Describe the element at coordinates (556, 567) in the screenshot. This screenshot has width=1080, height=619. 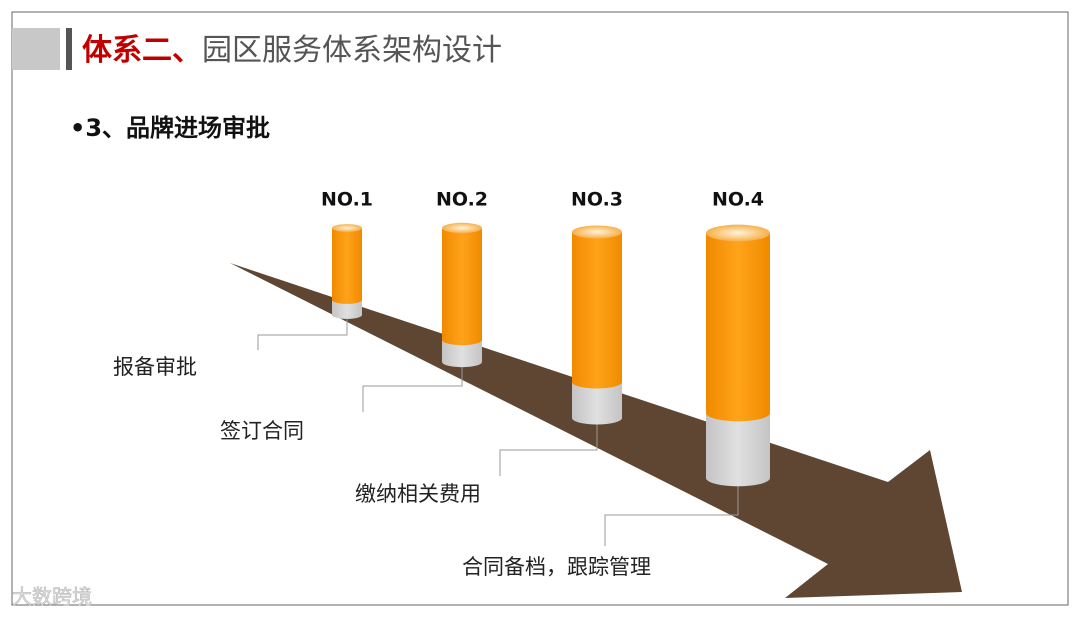
I see `step-text: 合同备档，跟踪管理` at that location.